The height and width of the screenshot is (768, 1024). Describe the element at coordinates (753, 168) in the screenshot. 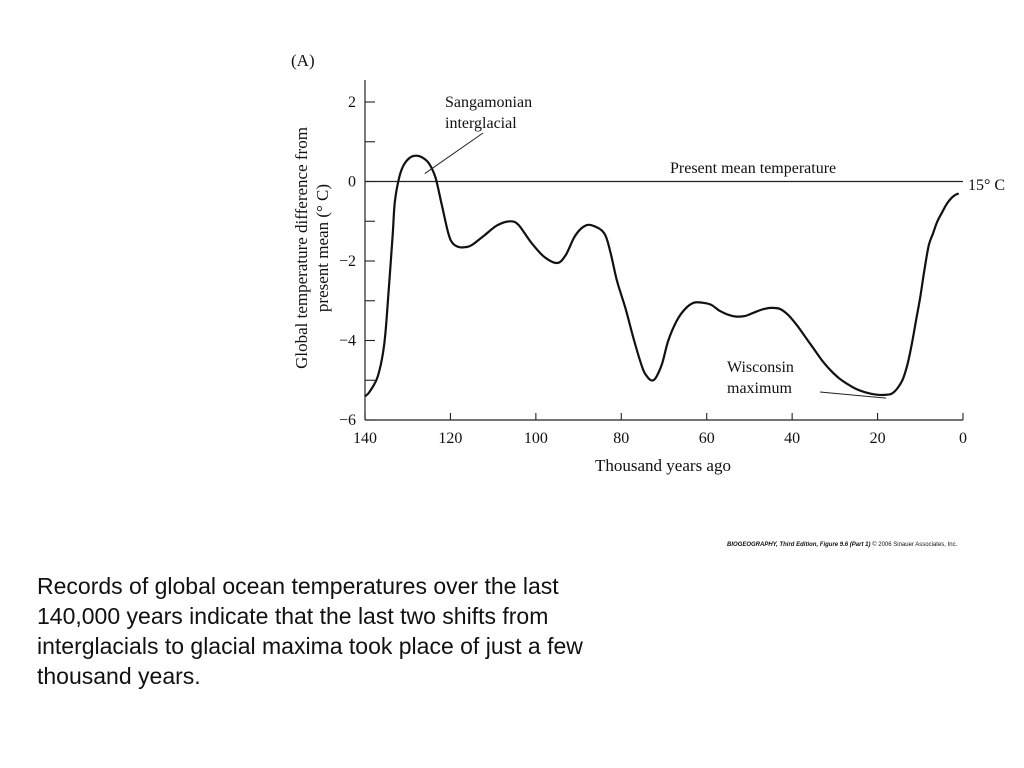

I see `present-mean-label: Present mean temperature` at that location.